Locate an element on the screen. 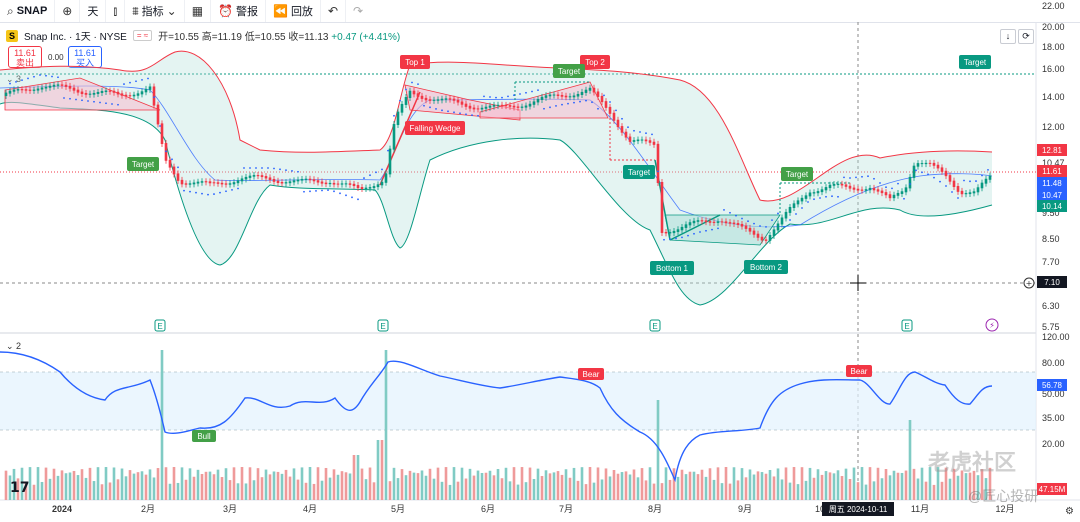  sub-pane-indicators-toggle: ⌄ 2 is located at coordinates (14, 346).